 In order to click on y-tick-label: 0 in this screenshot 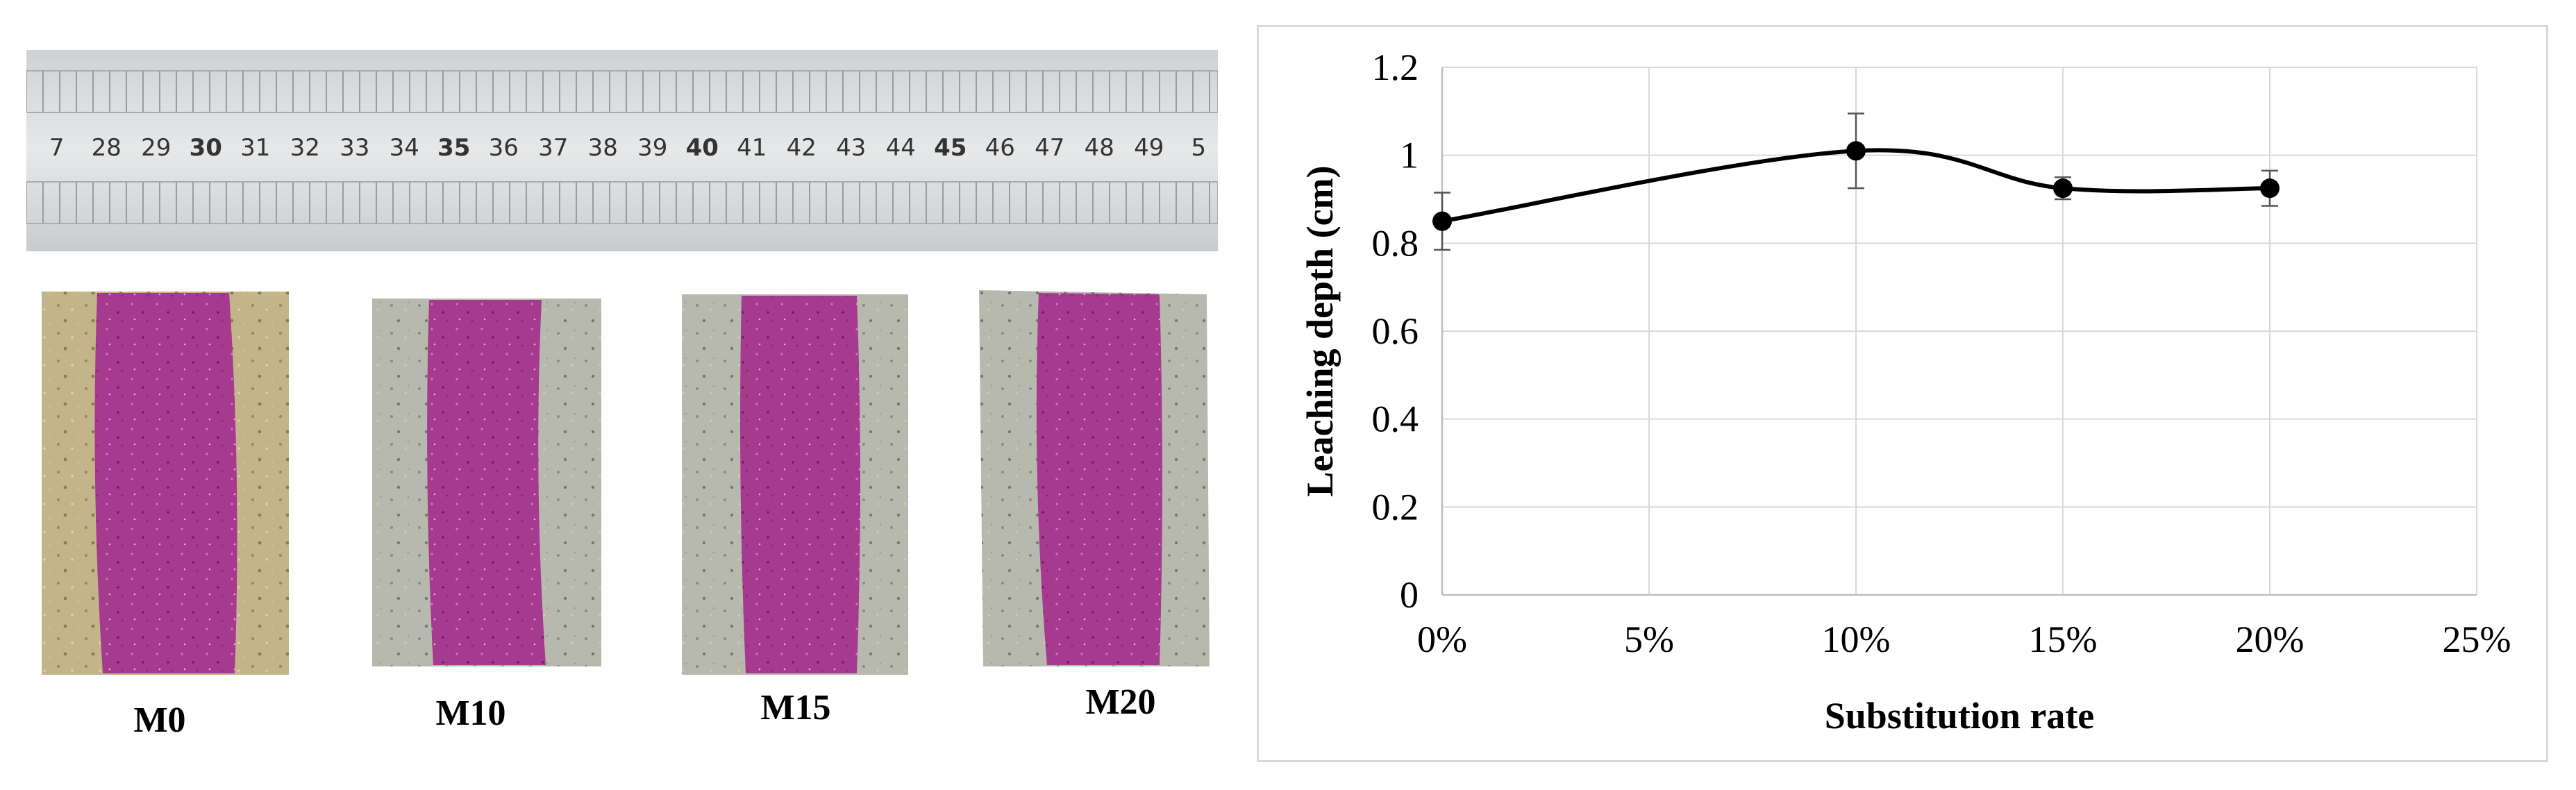, I will do `click(1409, 595)`.